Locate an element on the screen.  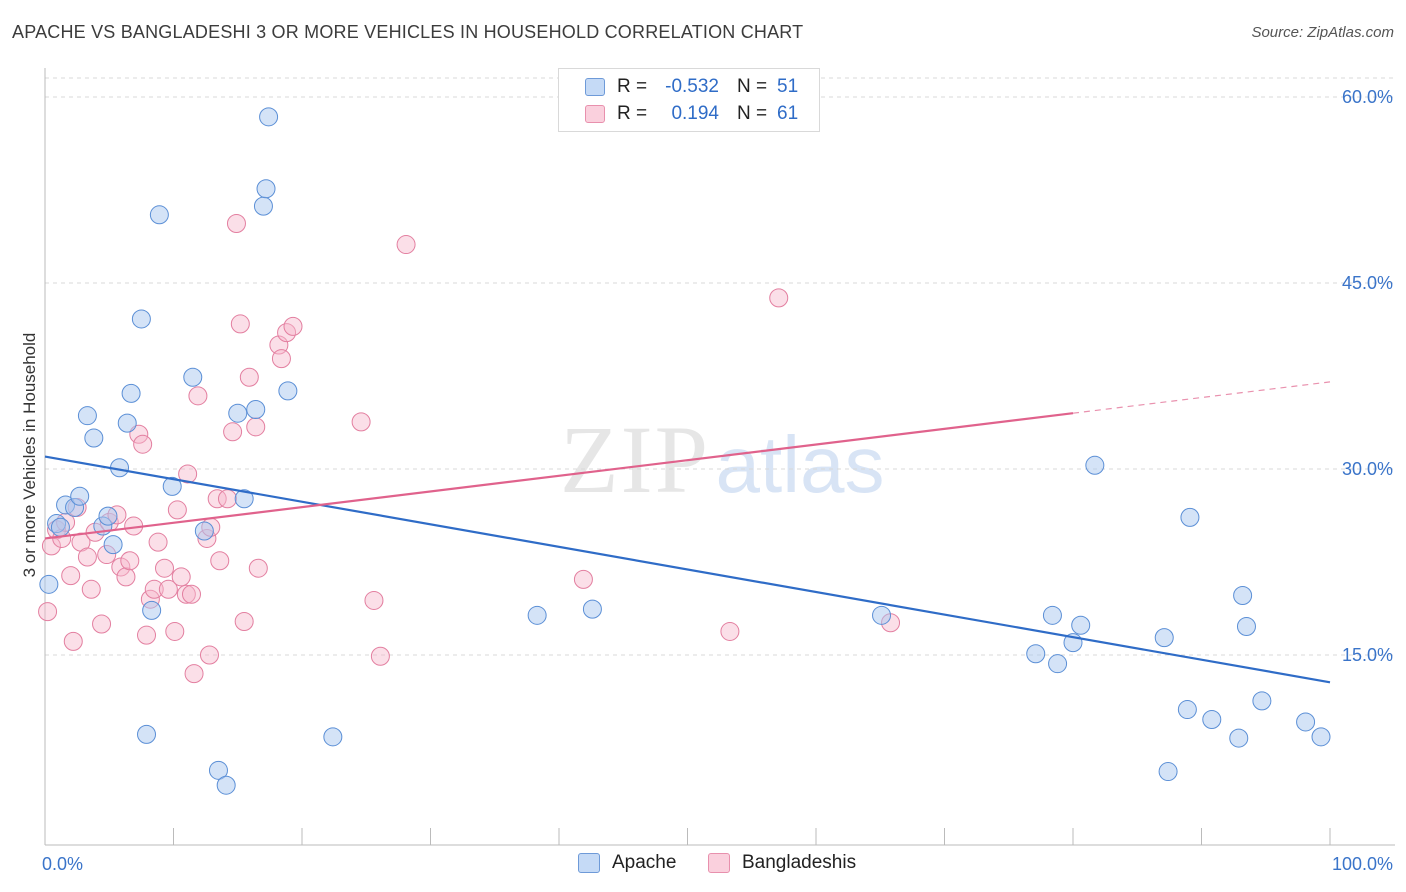
watermark-zip: ZIP is located at coordinates (635, 459).